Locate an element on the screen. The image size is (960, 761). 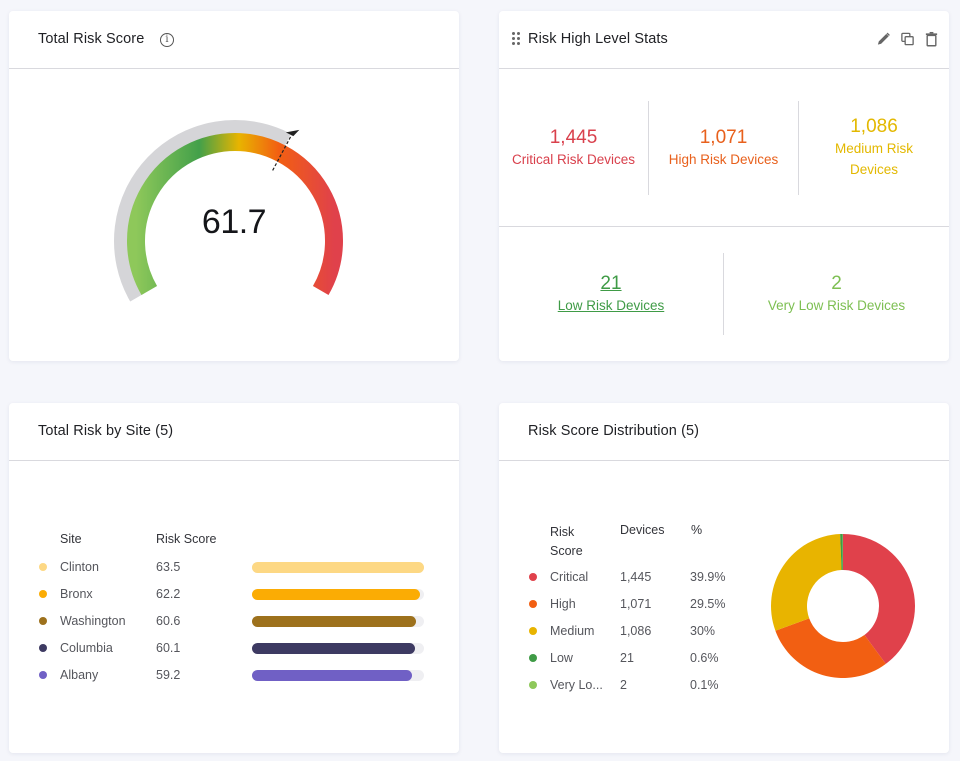
column-header-percent: % is located at coordinates (697, 530).